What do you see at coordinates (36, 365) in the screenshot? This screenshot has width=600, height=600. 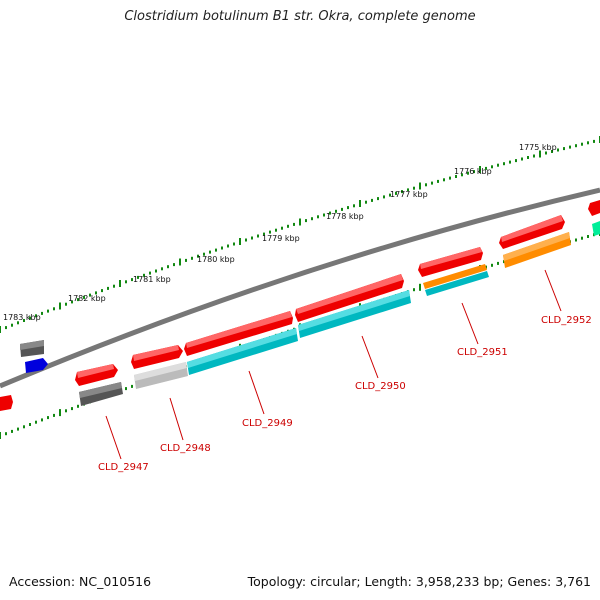 I see `feature-blue-arrow-left` at bounding box center [36, 365].